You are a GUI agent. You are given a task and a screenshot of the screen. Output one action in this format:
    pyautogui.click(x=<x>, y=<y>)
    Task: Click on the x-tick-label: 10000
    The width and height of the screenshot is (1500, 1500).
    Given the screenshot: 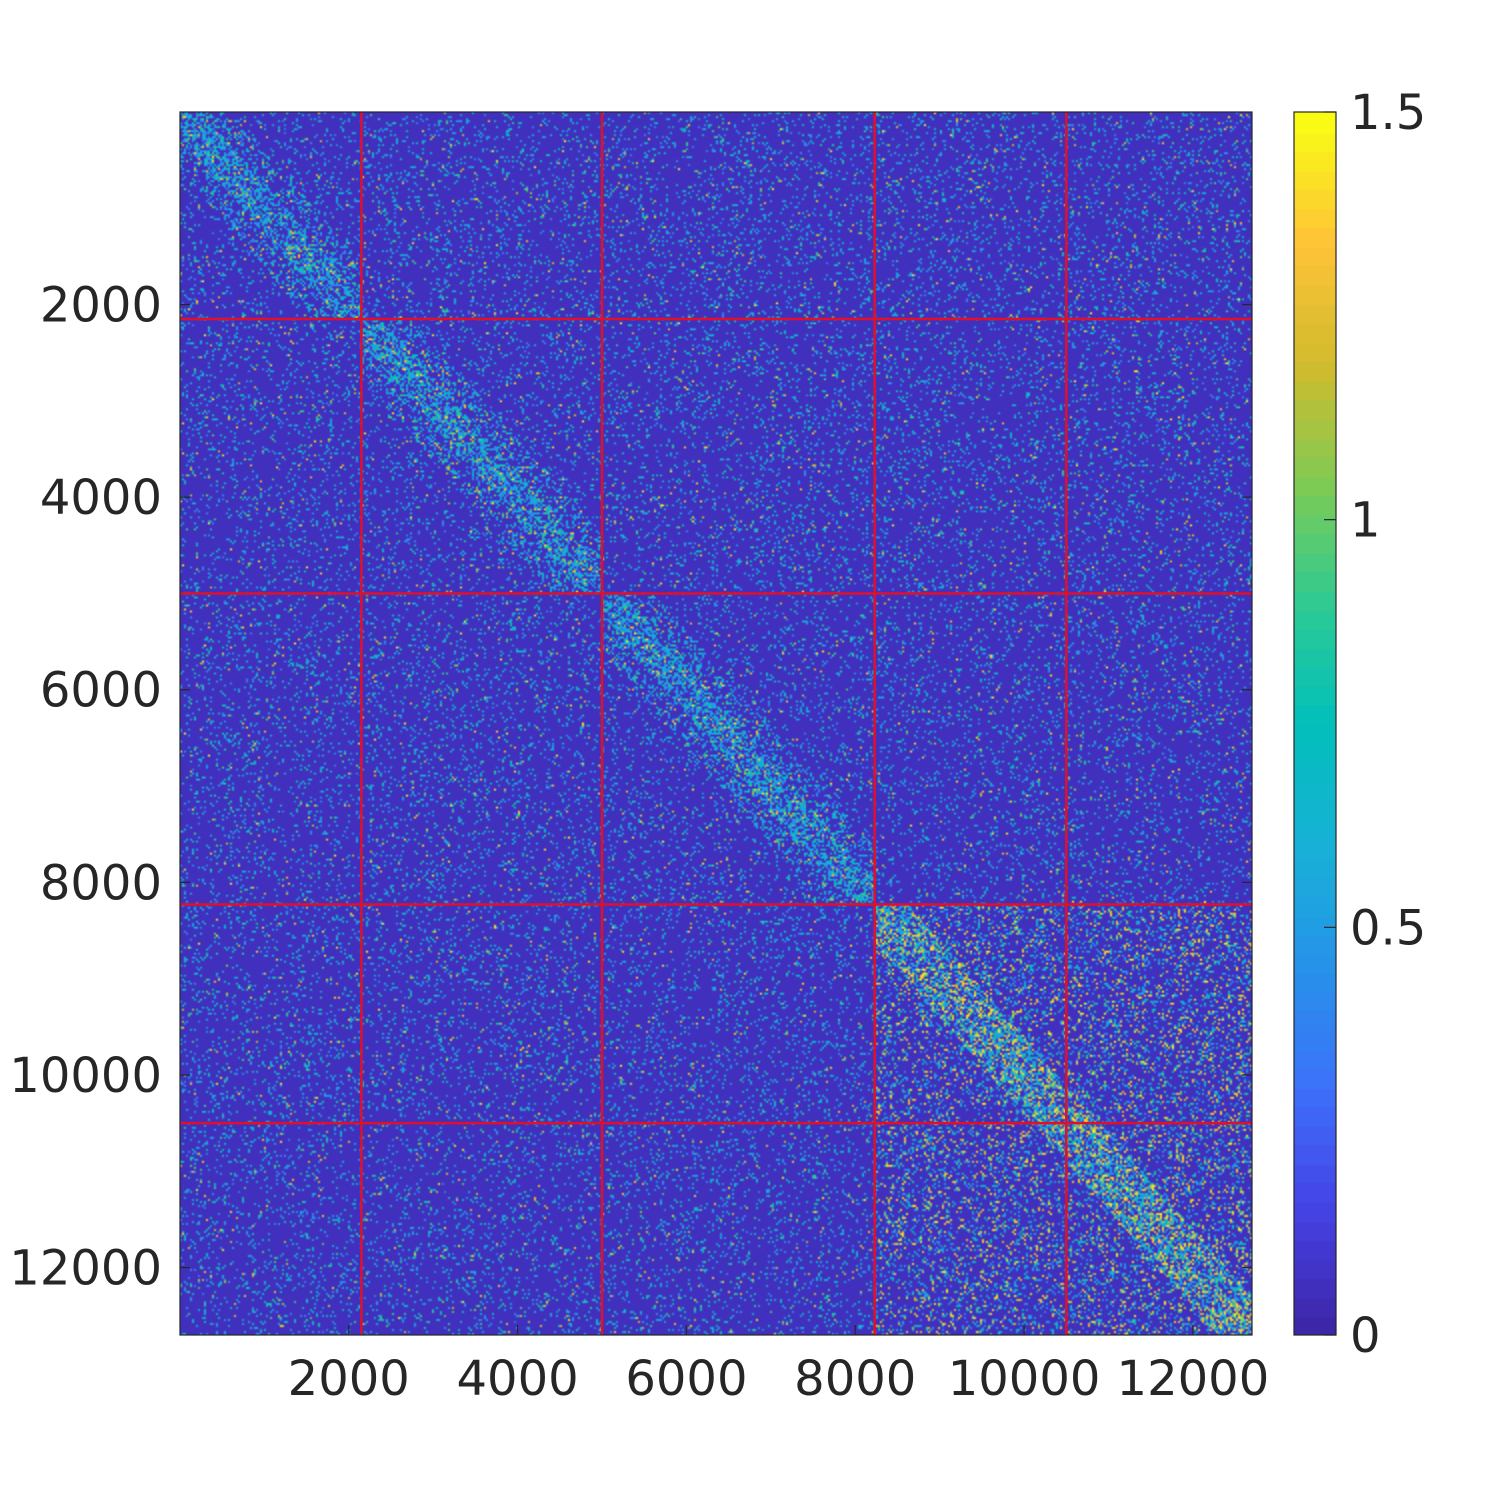 What is the action you would take?
    pyautogui.click(x=1024, y=1379)
    